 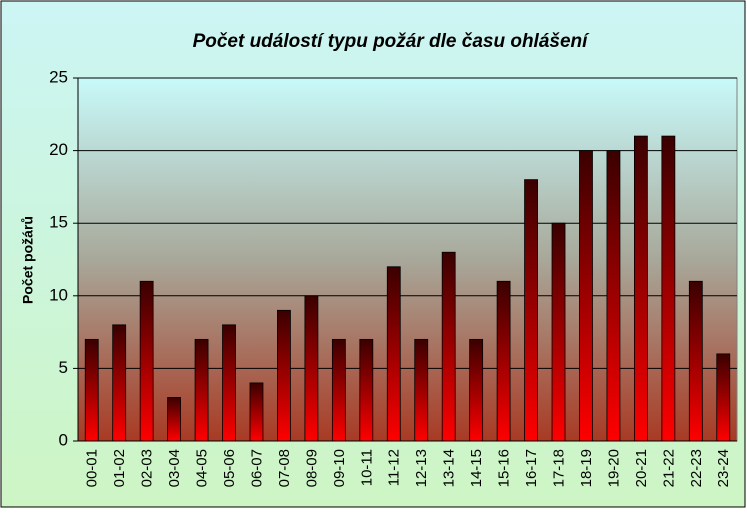 I want to click on x-tick-label: 01-02, so click(x=119, y=468).